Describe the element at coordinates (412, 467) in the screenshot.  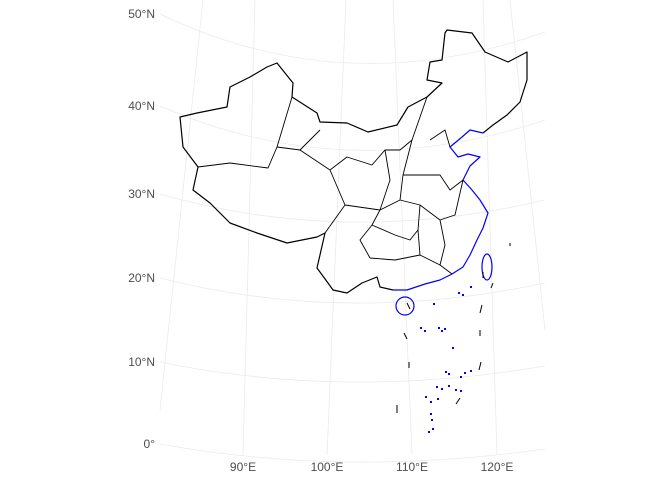
I see `lon-label-110: 110°E` at that location.